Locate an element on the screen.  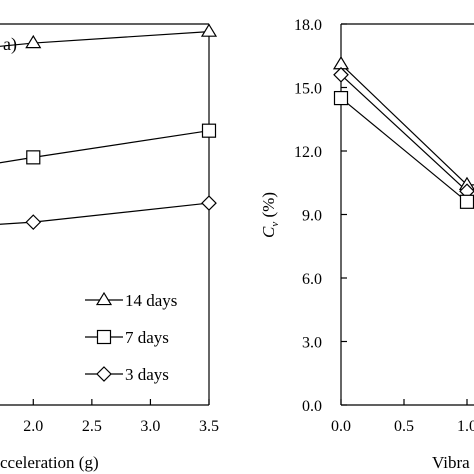
left-x-tick-label: 3.0 is located at coordinates (150, 426).